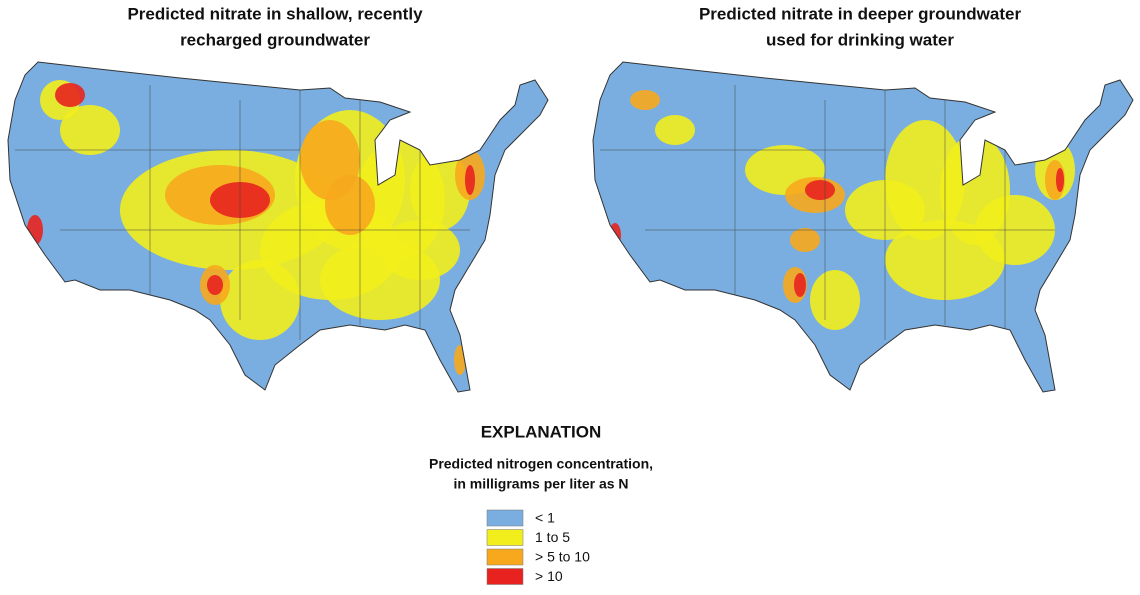  Describe the element at coordinates (552, 537) in the screenshot. I see `legend-label: 1 to 5` at that location.